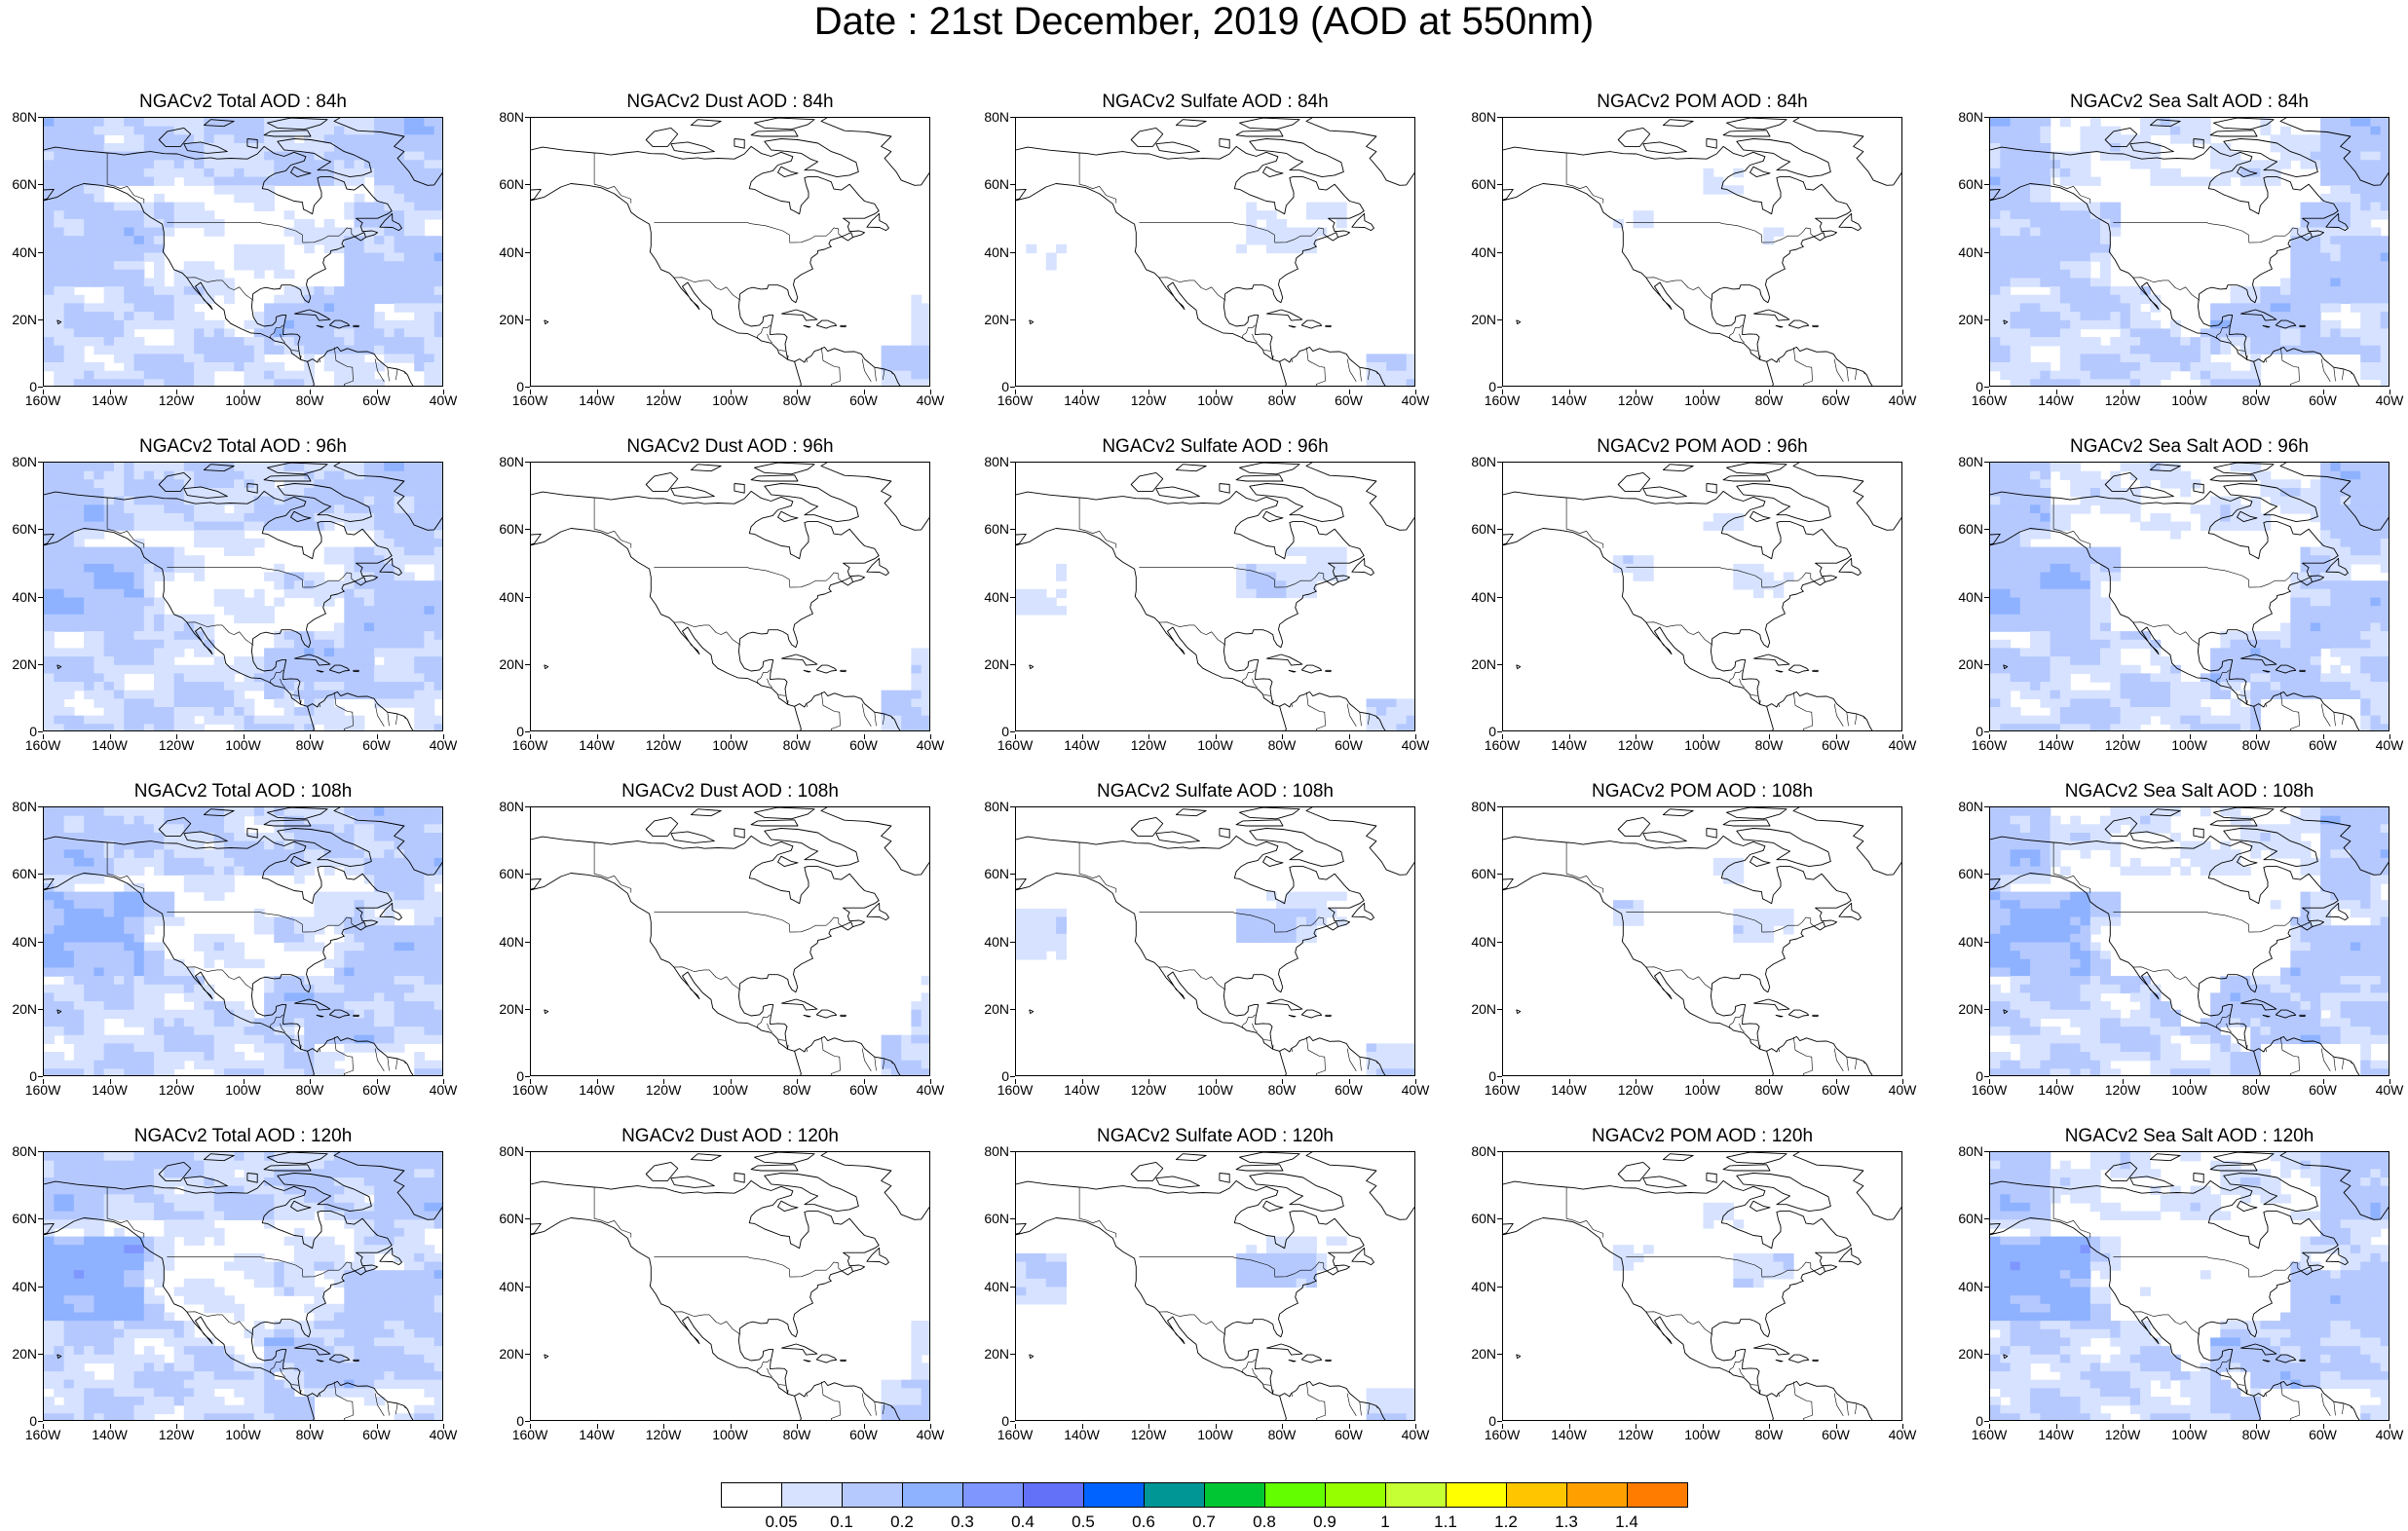  I want to click on colorbar-label: 1.3, so click(1566, 1521).